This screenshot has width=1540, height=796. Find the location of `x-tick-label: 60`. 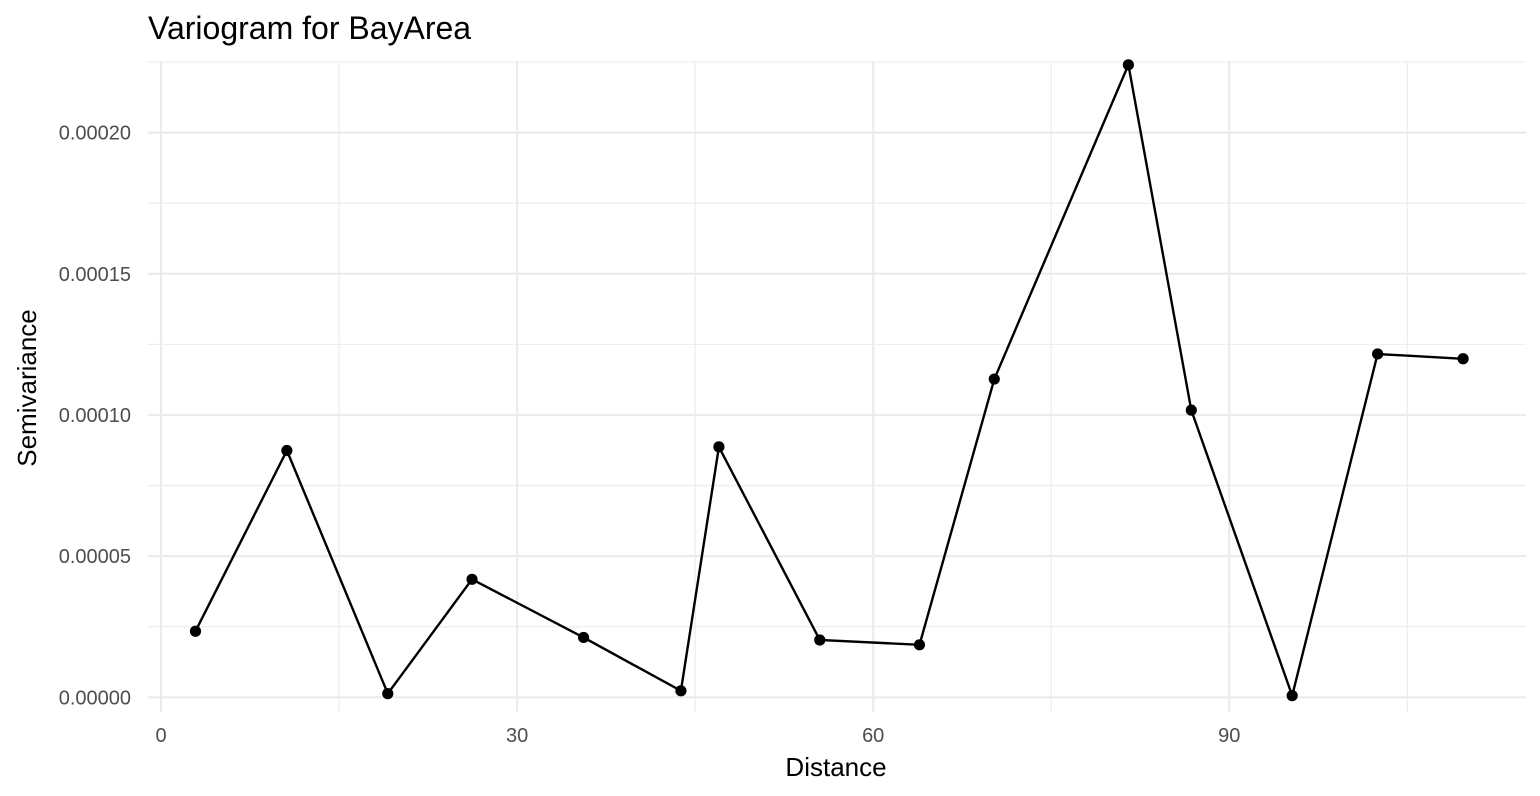

x-tick-label: 60 is located at coordinates (873, 736).